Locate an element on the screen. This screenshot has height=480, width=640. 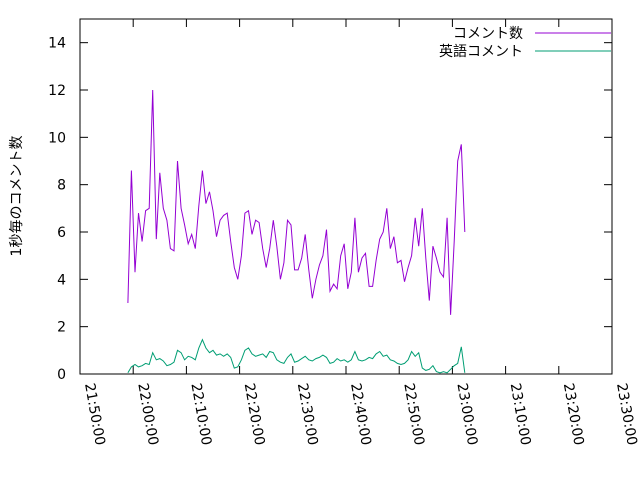
x-tick-label: 22:10:00 is located at coordinates (200, 414).